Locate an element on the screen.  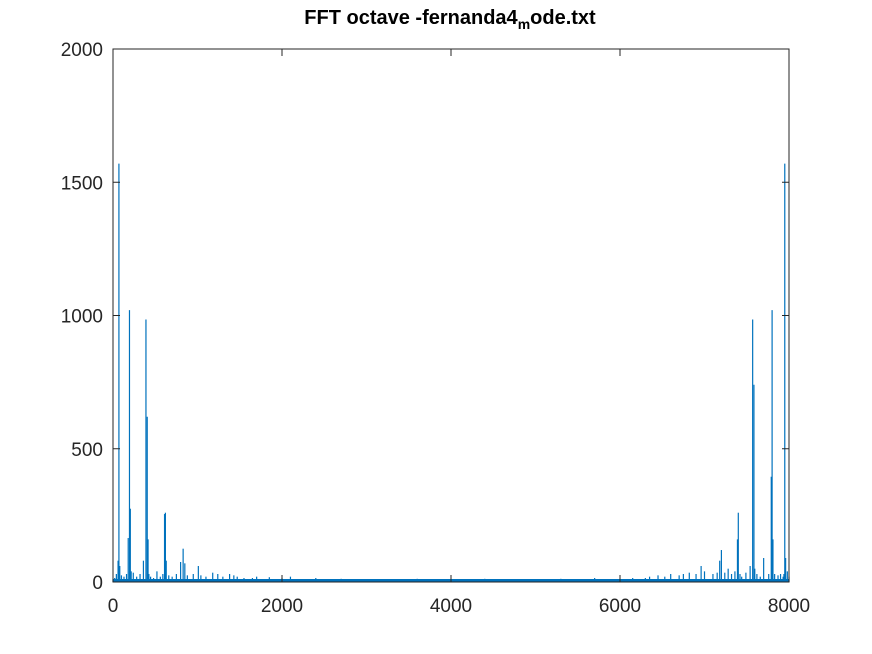
x-tick-label: 0 is located at coordinates (113, 606).